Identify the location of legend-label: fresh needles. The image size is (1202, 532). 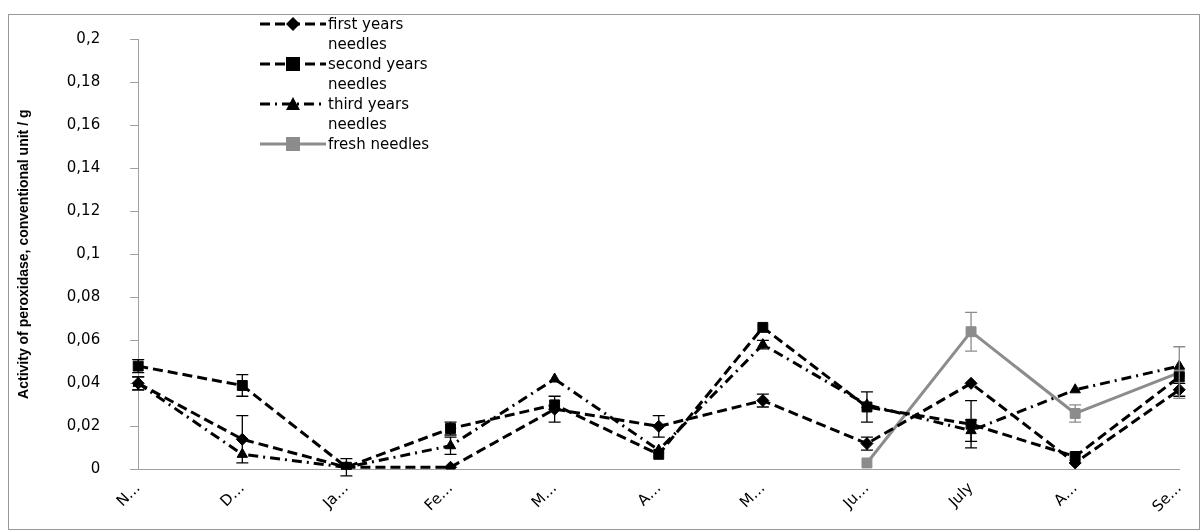
(379, 144).